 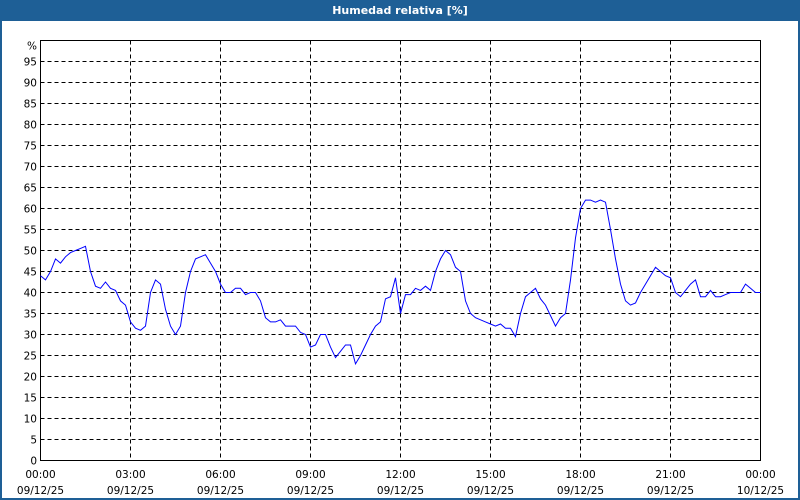 What do you see at coordinates (490, 475) in the screenshot?
I see `x-tick-time-label: 15:00` at bounding box center [490, 475].